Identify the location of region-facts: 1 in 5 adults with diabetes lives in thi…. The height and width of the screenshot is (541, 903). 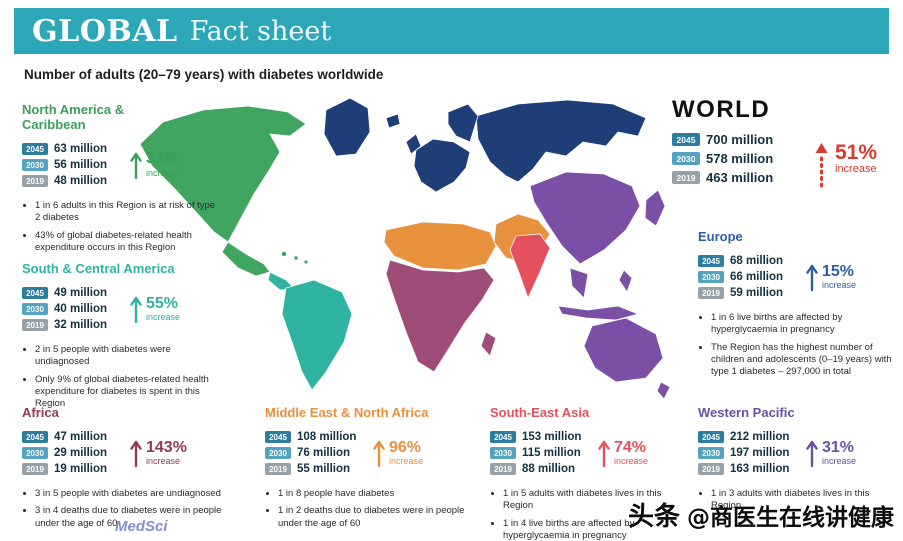
(590, 514).